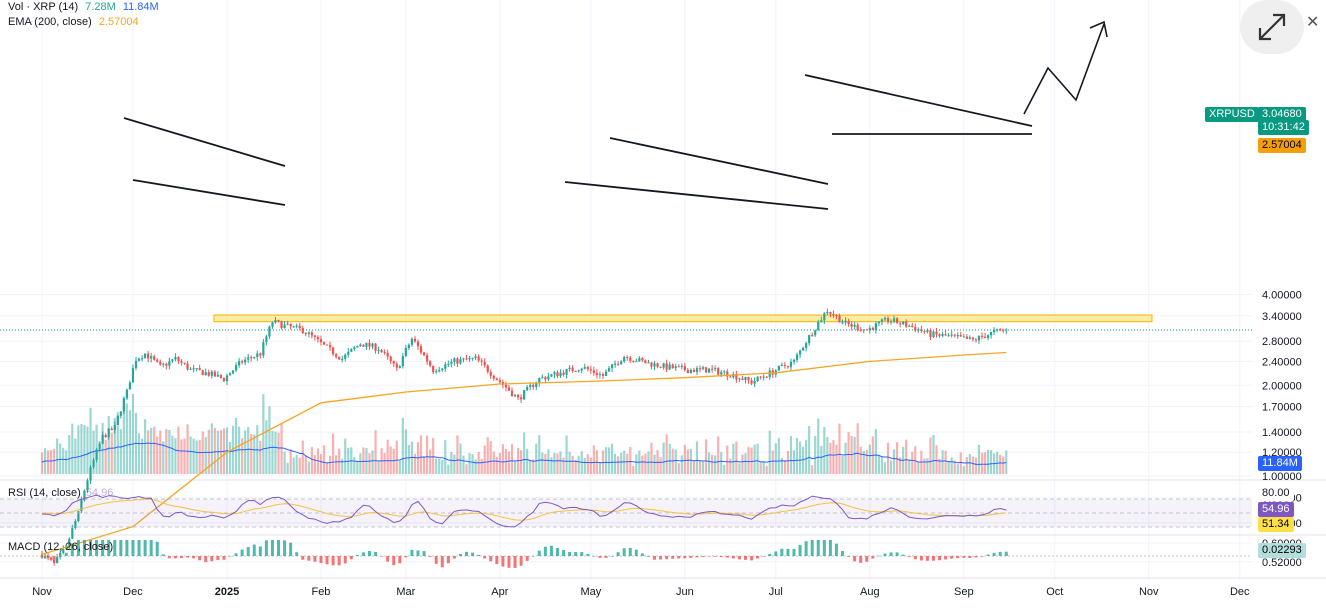  I want to click on pattern-trendline, so click(696, 195).